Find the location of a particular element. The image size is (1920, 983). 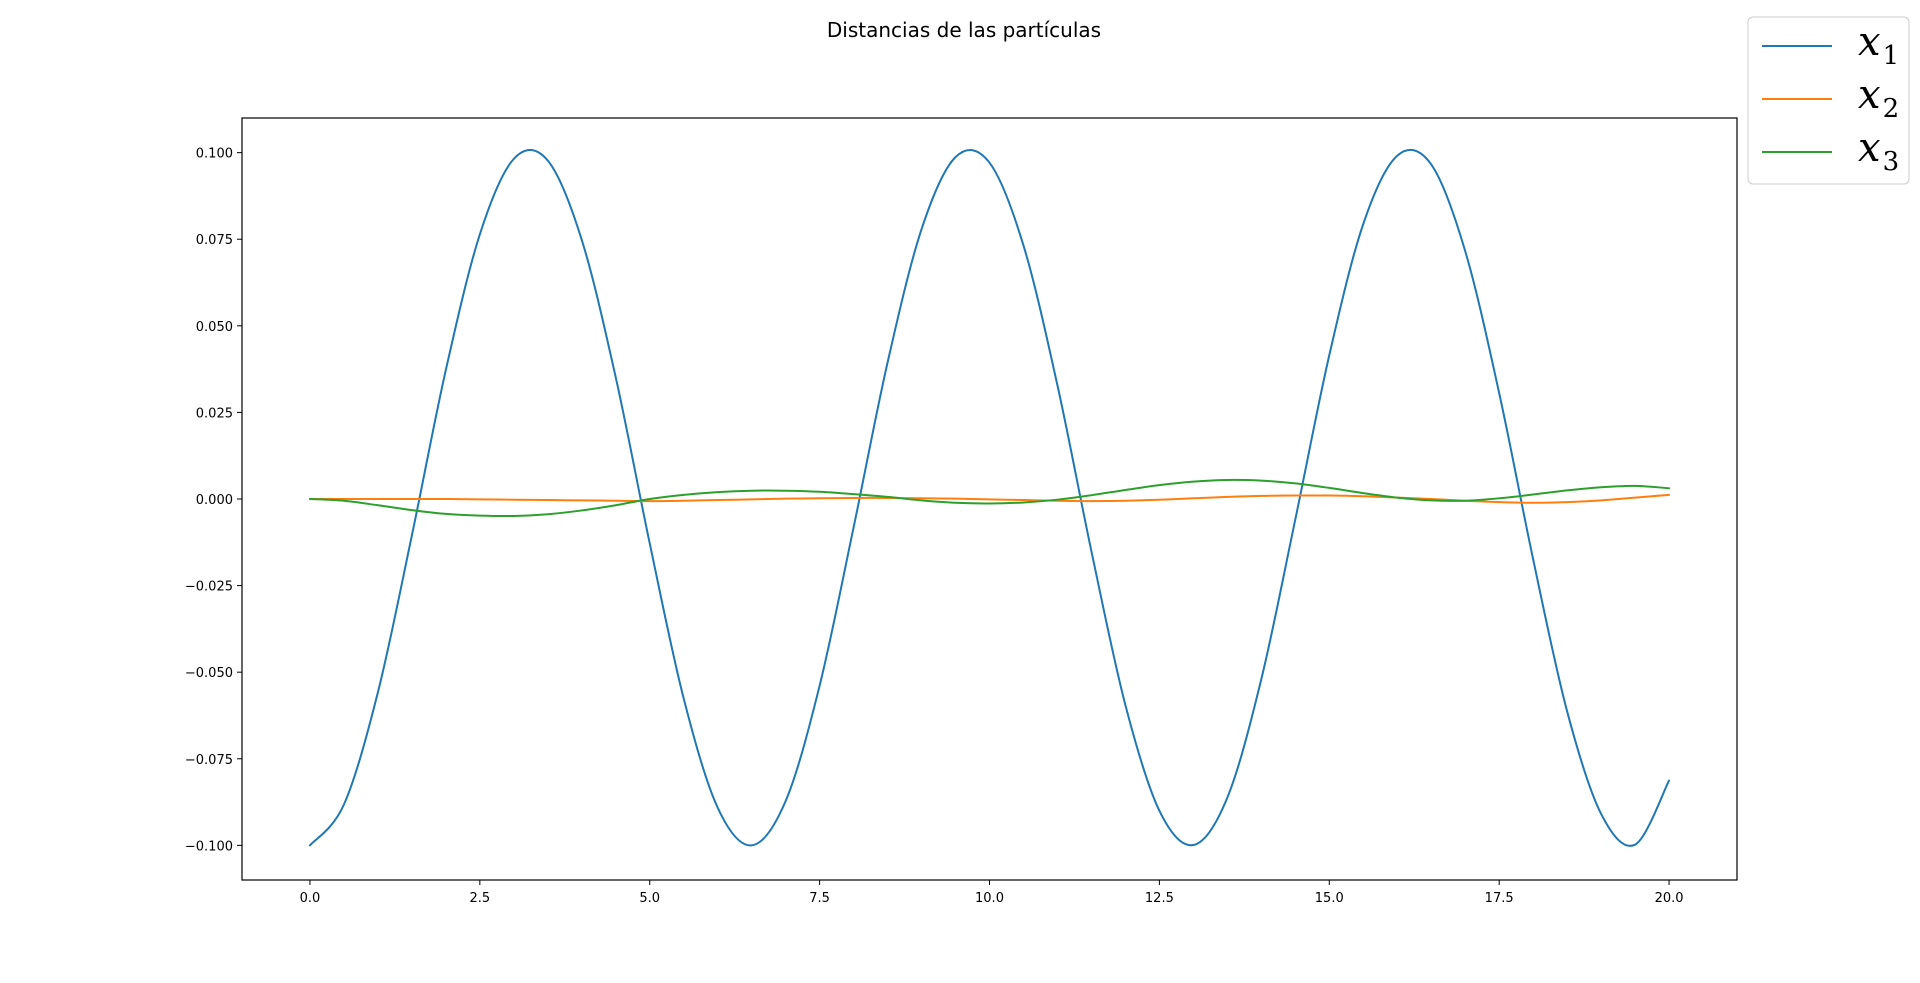

x-tick-label: 20.0 is located at coordinates (1669, 898).